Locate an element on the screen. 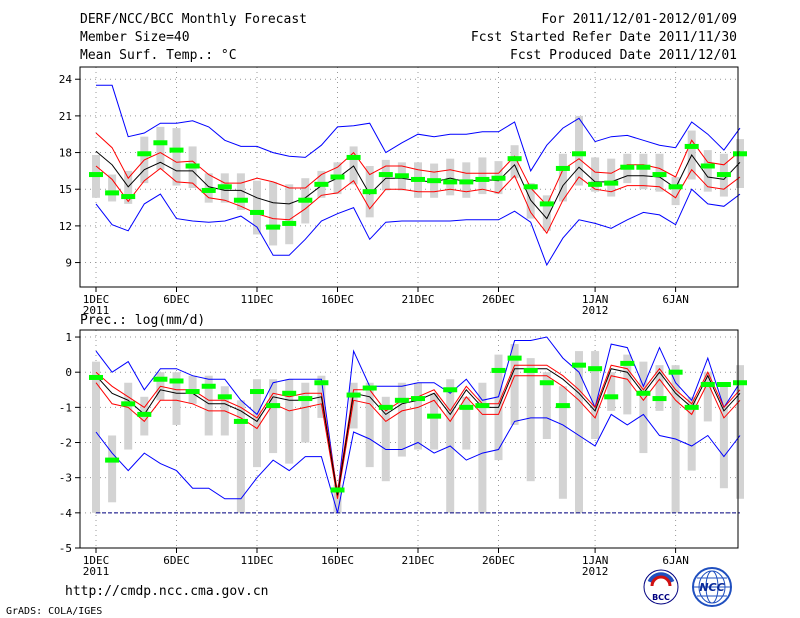 This screenshot has width=800, height=618. max-line is located at coordinates (418, 128).